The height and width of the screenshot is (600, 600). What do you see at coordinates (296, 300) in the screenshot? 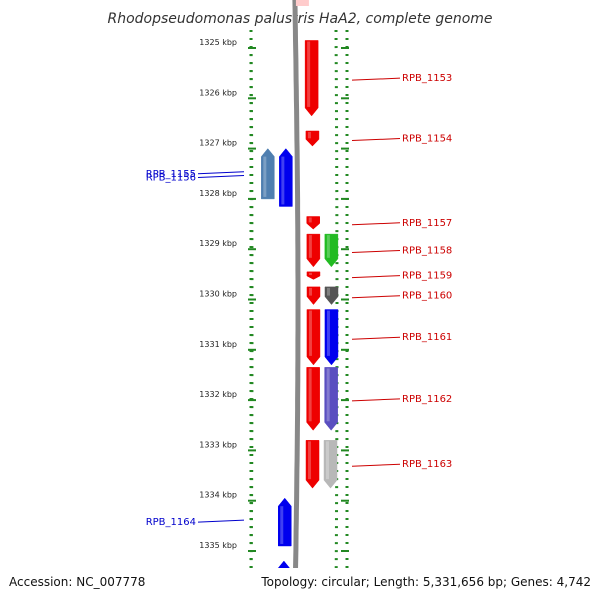
I see `genome-backbone` at bounding box center [296, 300].